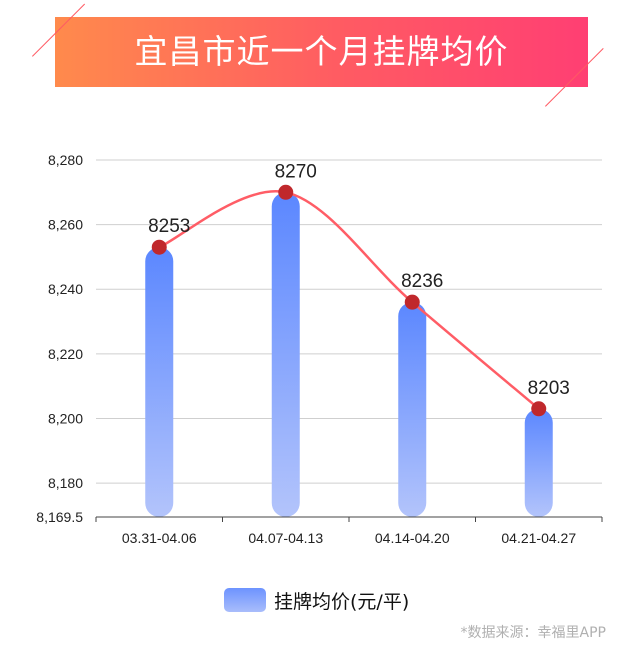 The image size is (640, 655). Describe the element at coordinates (245, 600) in the screenshot. I see `legend-swatch` at that location.